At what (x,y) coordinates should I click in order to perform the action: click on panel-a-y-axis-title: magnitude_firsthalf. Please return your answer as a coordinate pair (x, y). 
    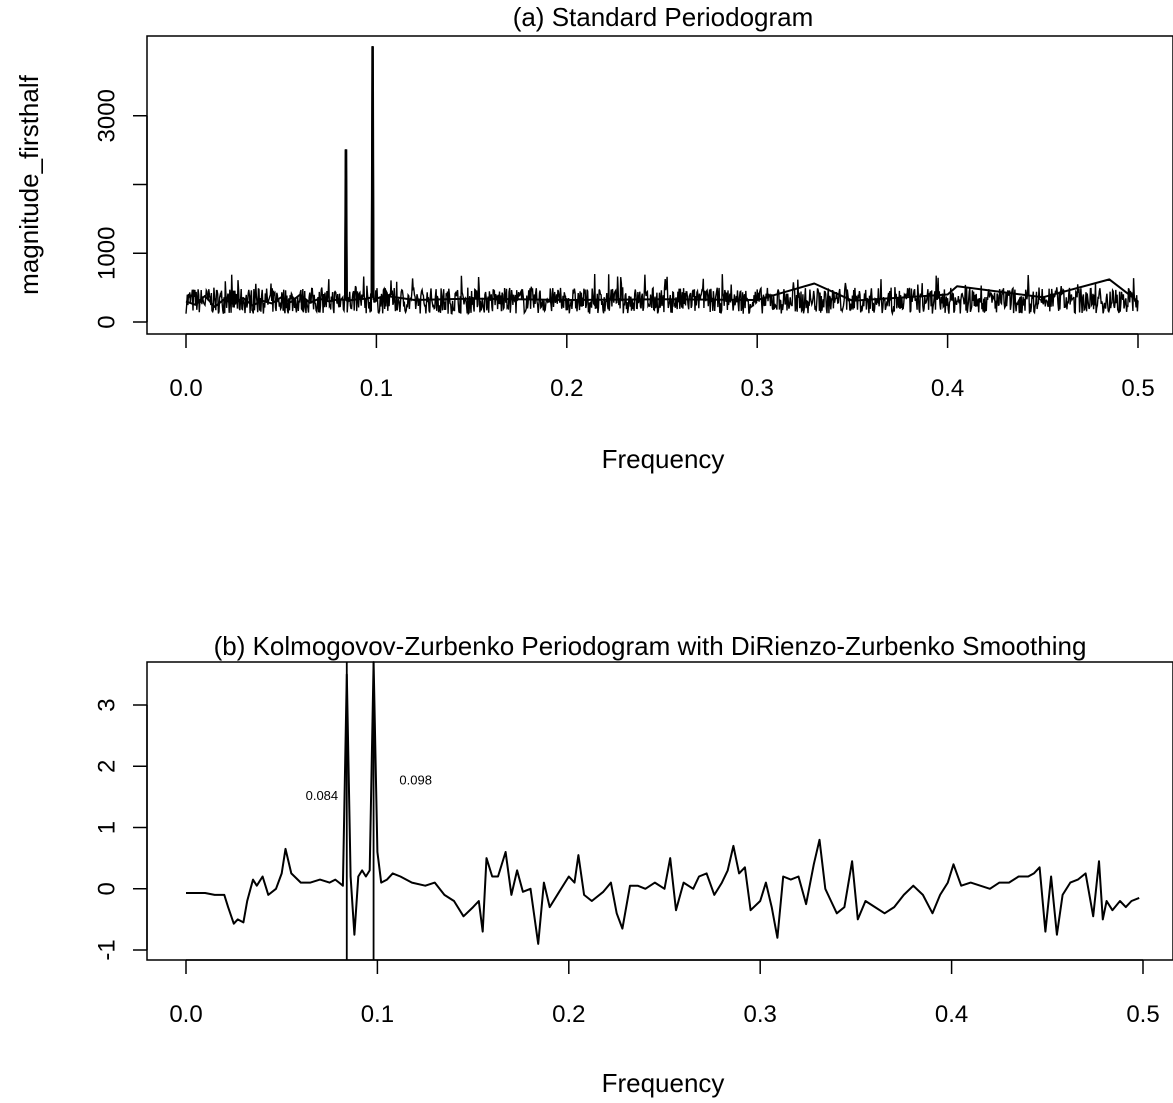
    Looking at the image, I should click on (29, 184).